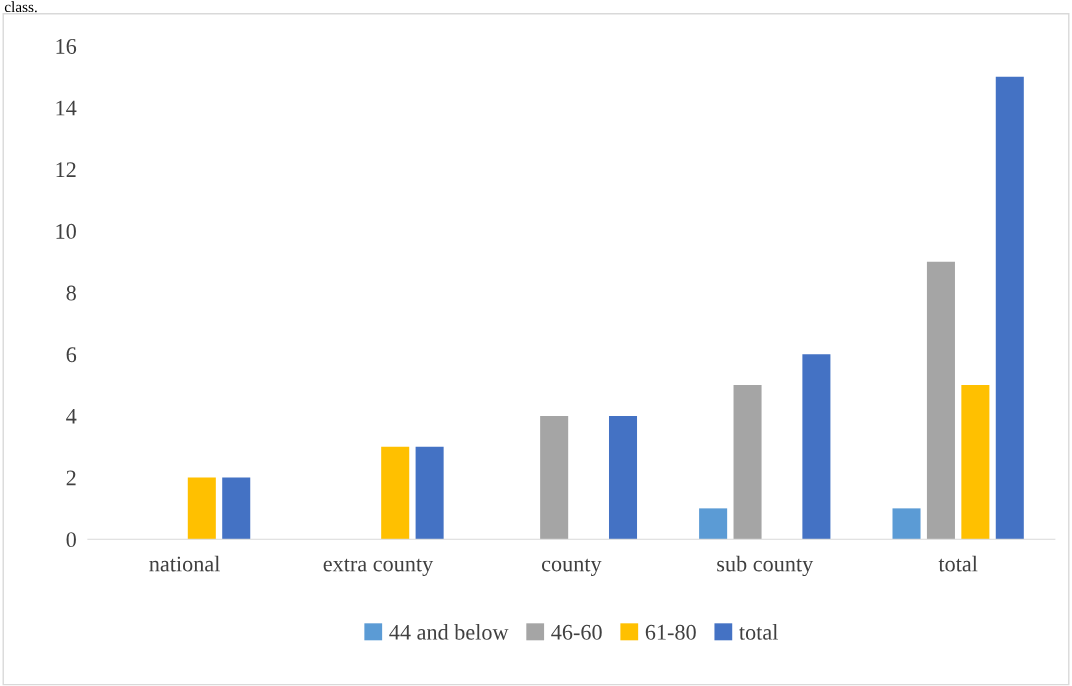 This screenshot has height=686, width=1072. What do you see at coordinates (66, 231) in the screenshot?
I see `y-tick-label: 10` at bounding box center [66, 231].